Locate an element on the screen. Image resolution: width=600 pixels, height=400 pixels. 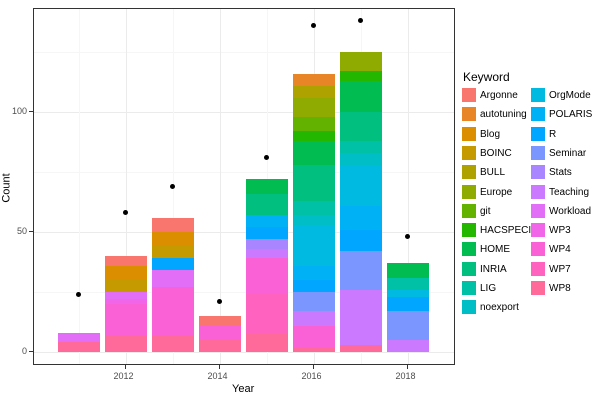
bar-segment-2016-WP8 is located at coordinates (313, 349).